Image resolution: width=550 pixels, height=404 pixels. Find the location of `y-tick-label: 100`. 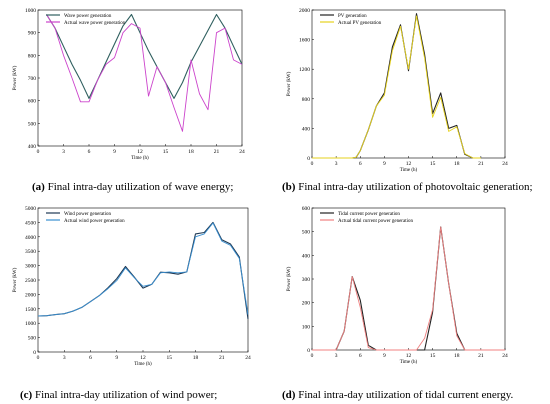

y-tick-label: 100 is located at coordinates (306, 327).